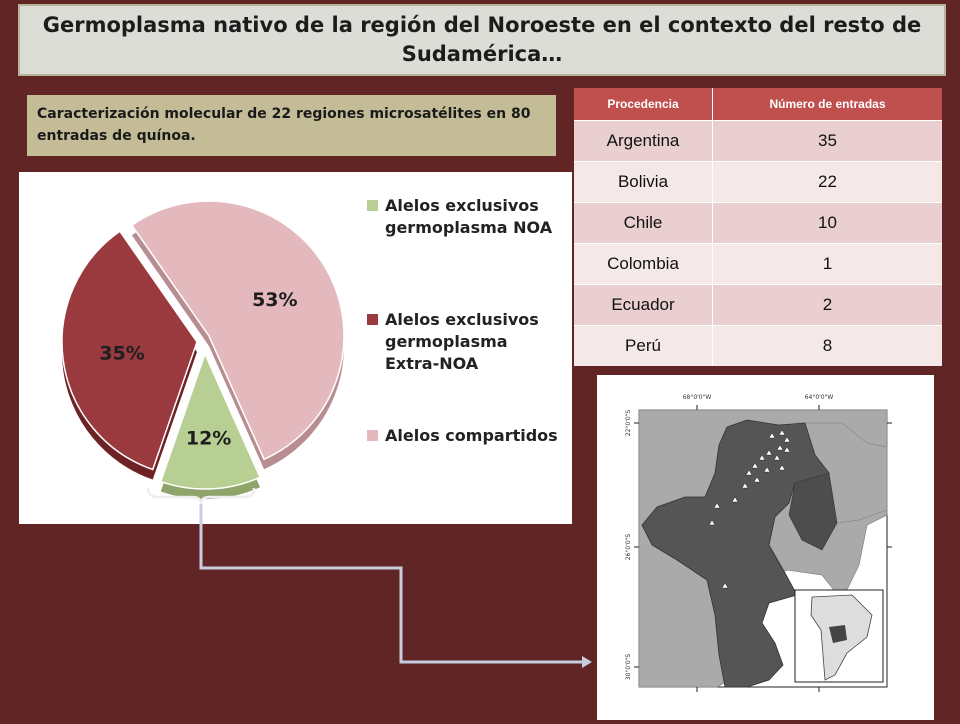  Describe the element at coordinates (827, 223) in the screenshot. I see `cell-entradas: 10` at that location.